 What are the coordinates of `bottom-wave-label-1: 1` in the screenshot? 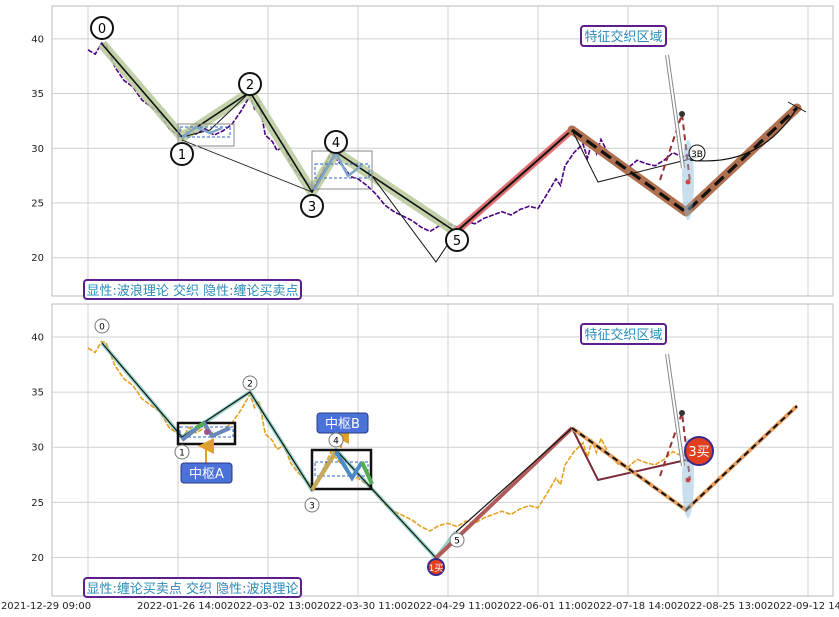 It's located at (182, 454).